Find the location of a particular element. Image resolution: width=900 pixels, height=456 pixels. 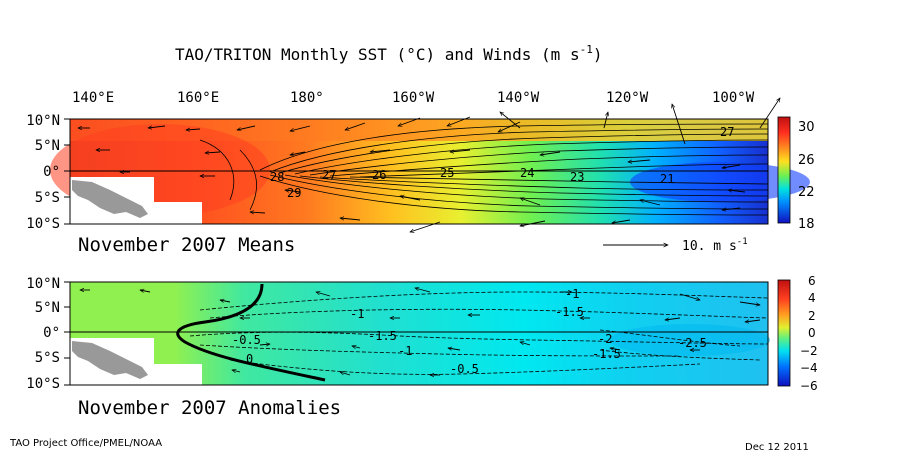

colorbar-tick-label: 0 is located at coordinates (812, 333).